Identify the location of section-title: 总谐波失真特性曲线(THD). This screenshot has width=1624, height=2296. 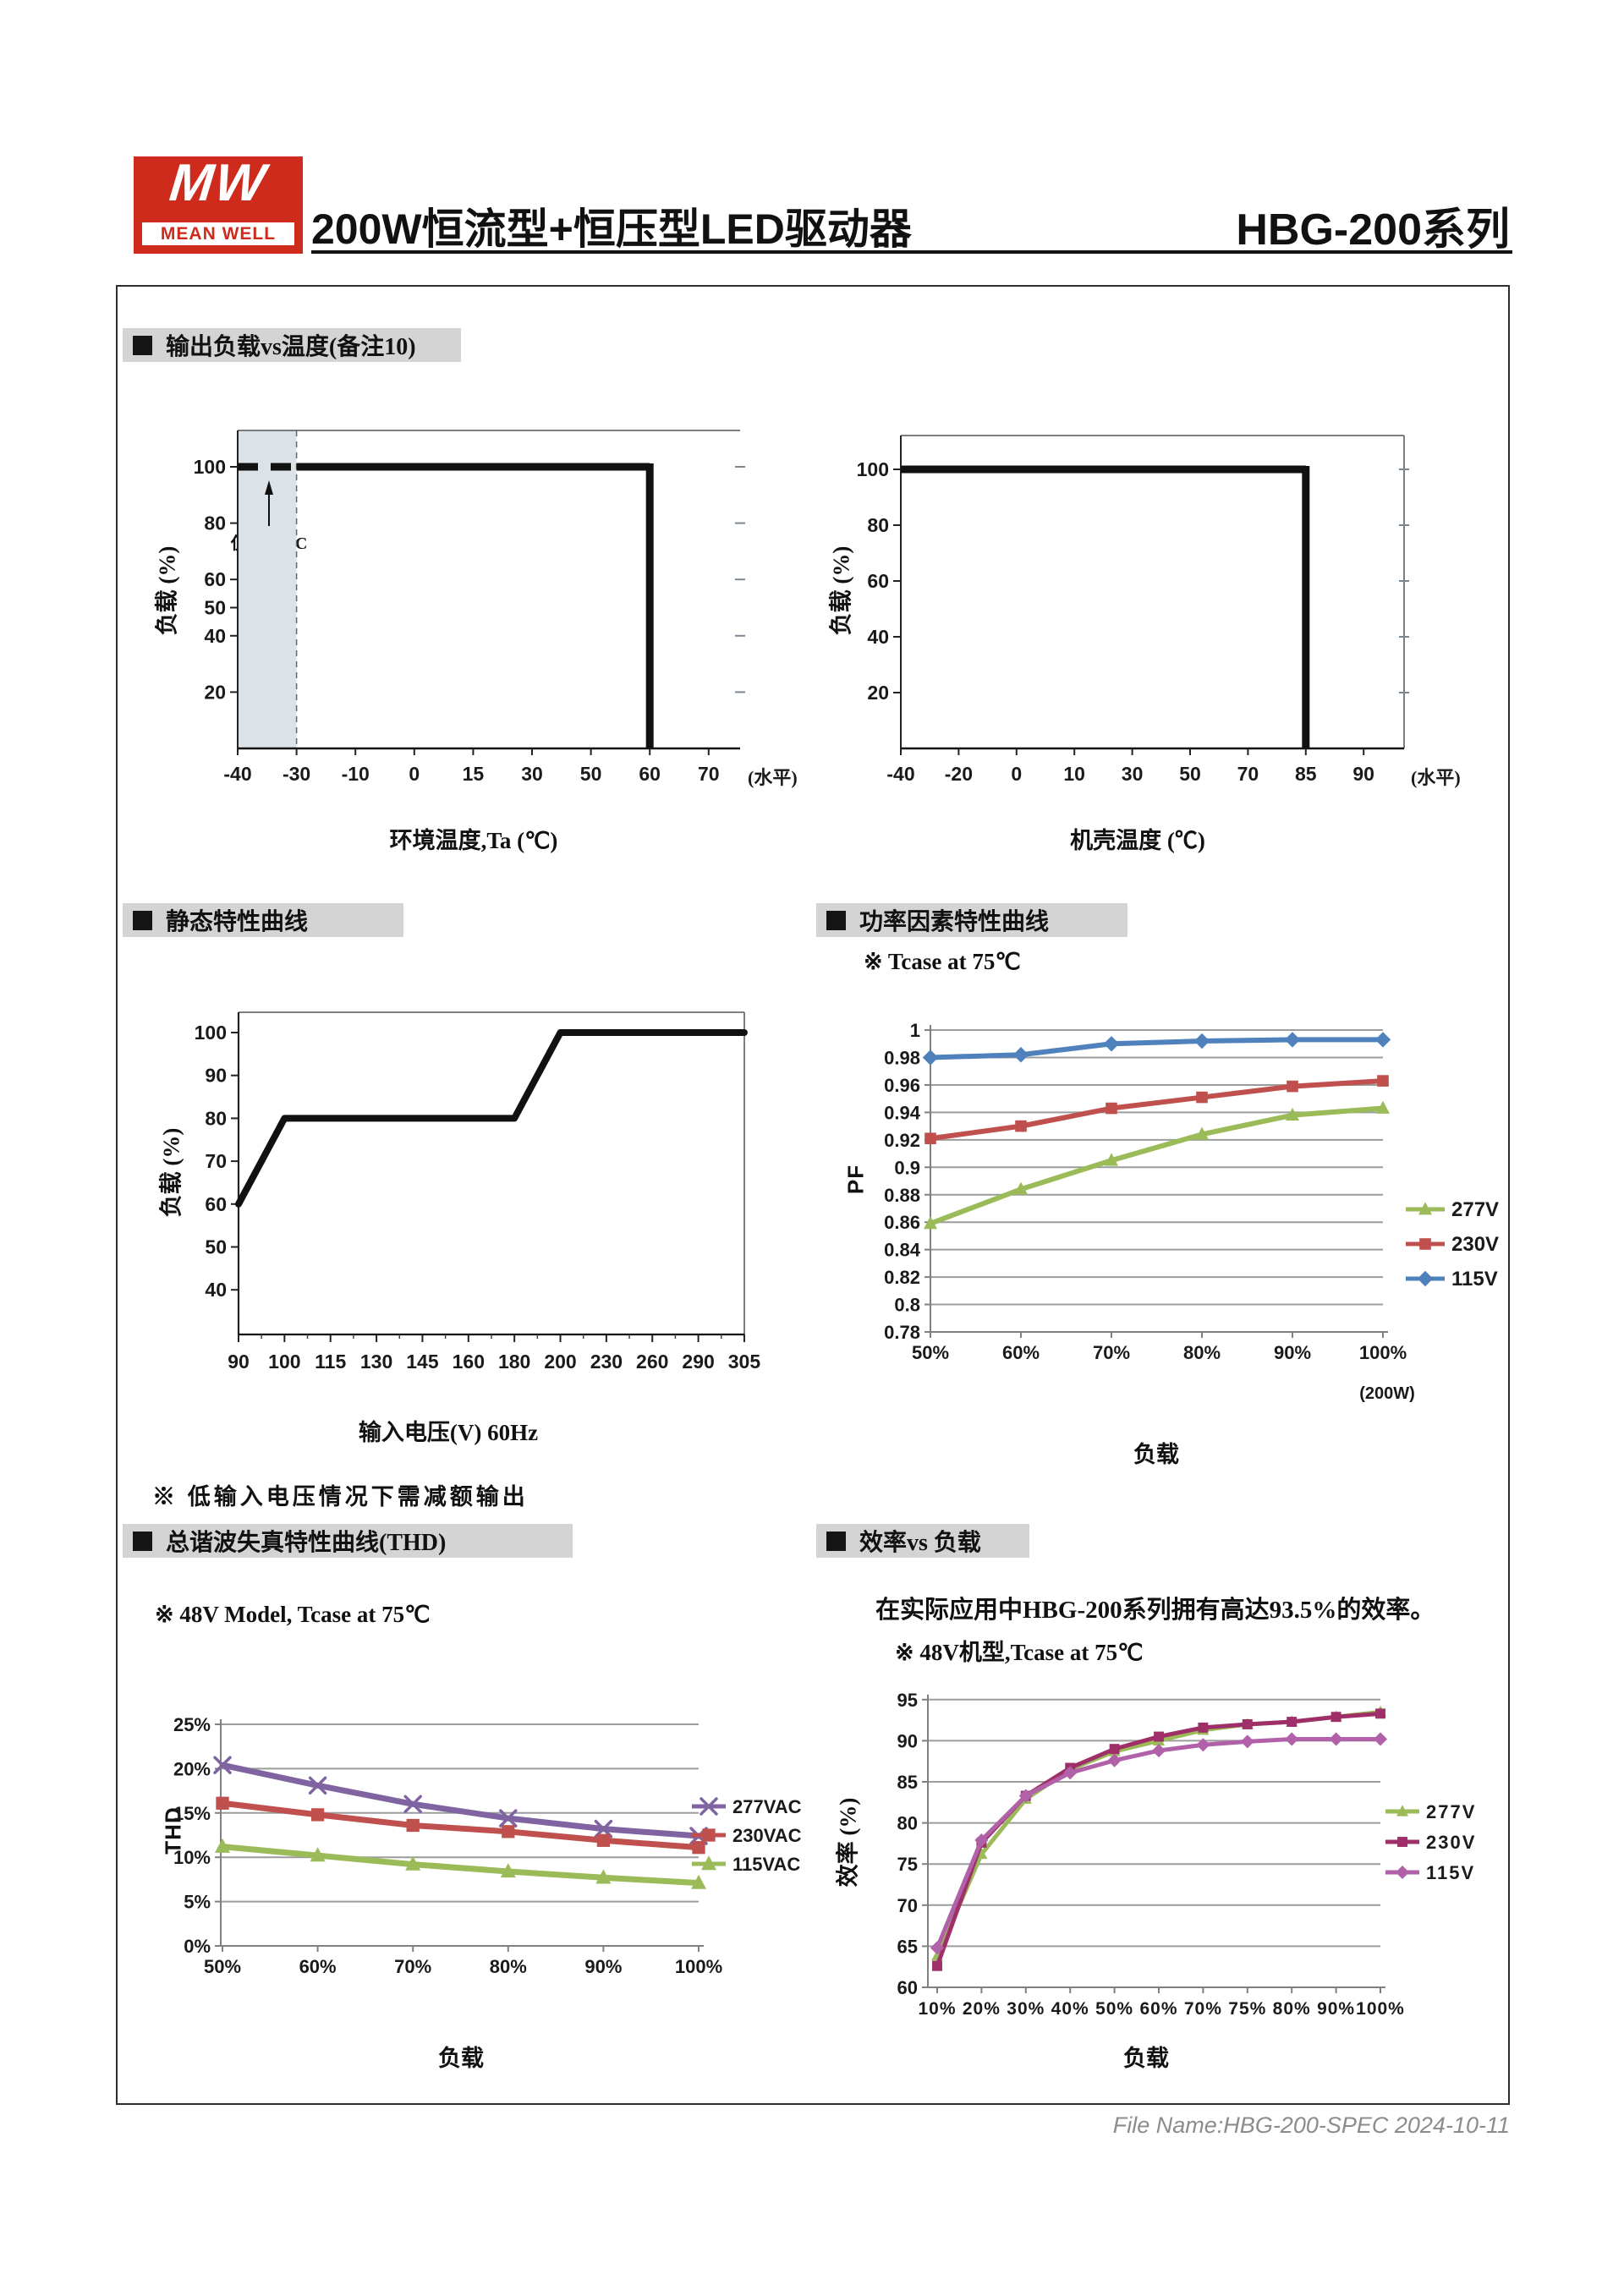
(307, 1543).